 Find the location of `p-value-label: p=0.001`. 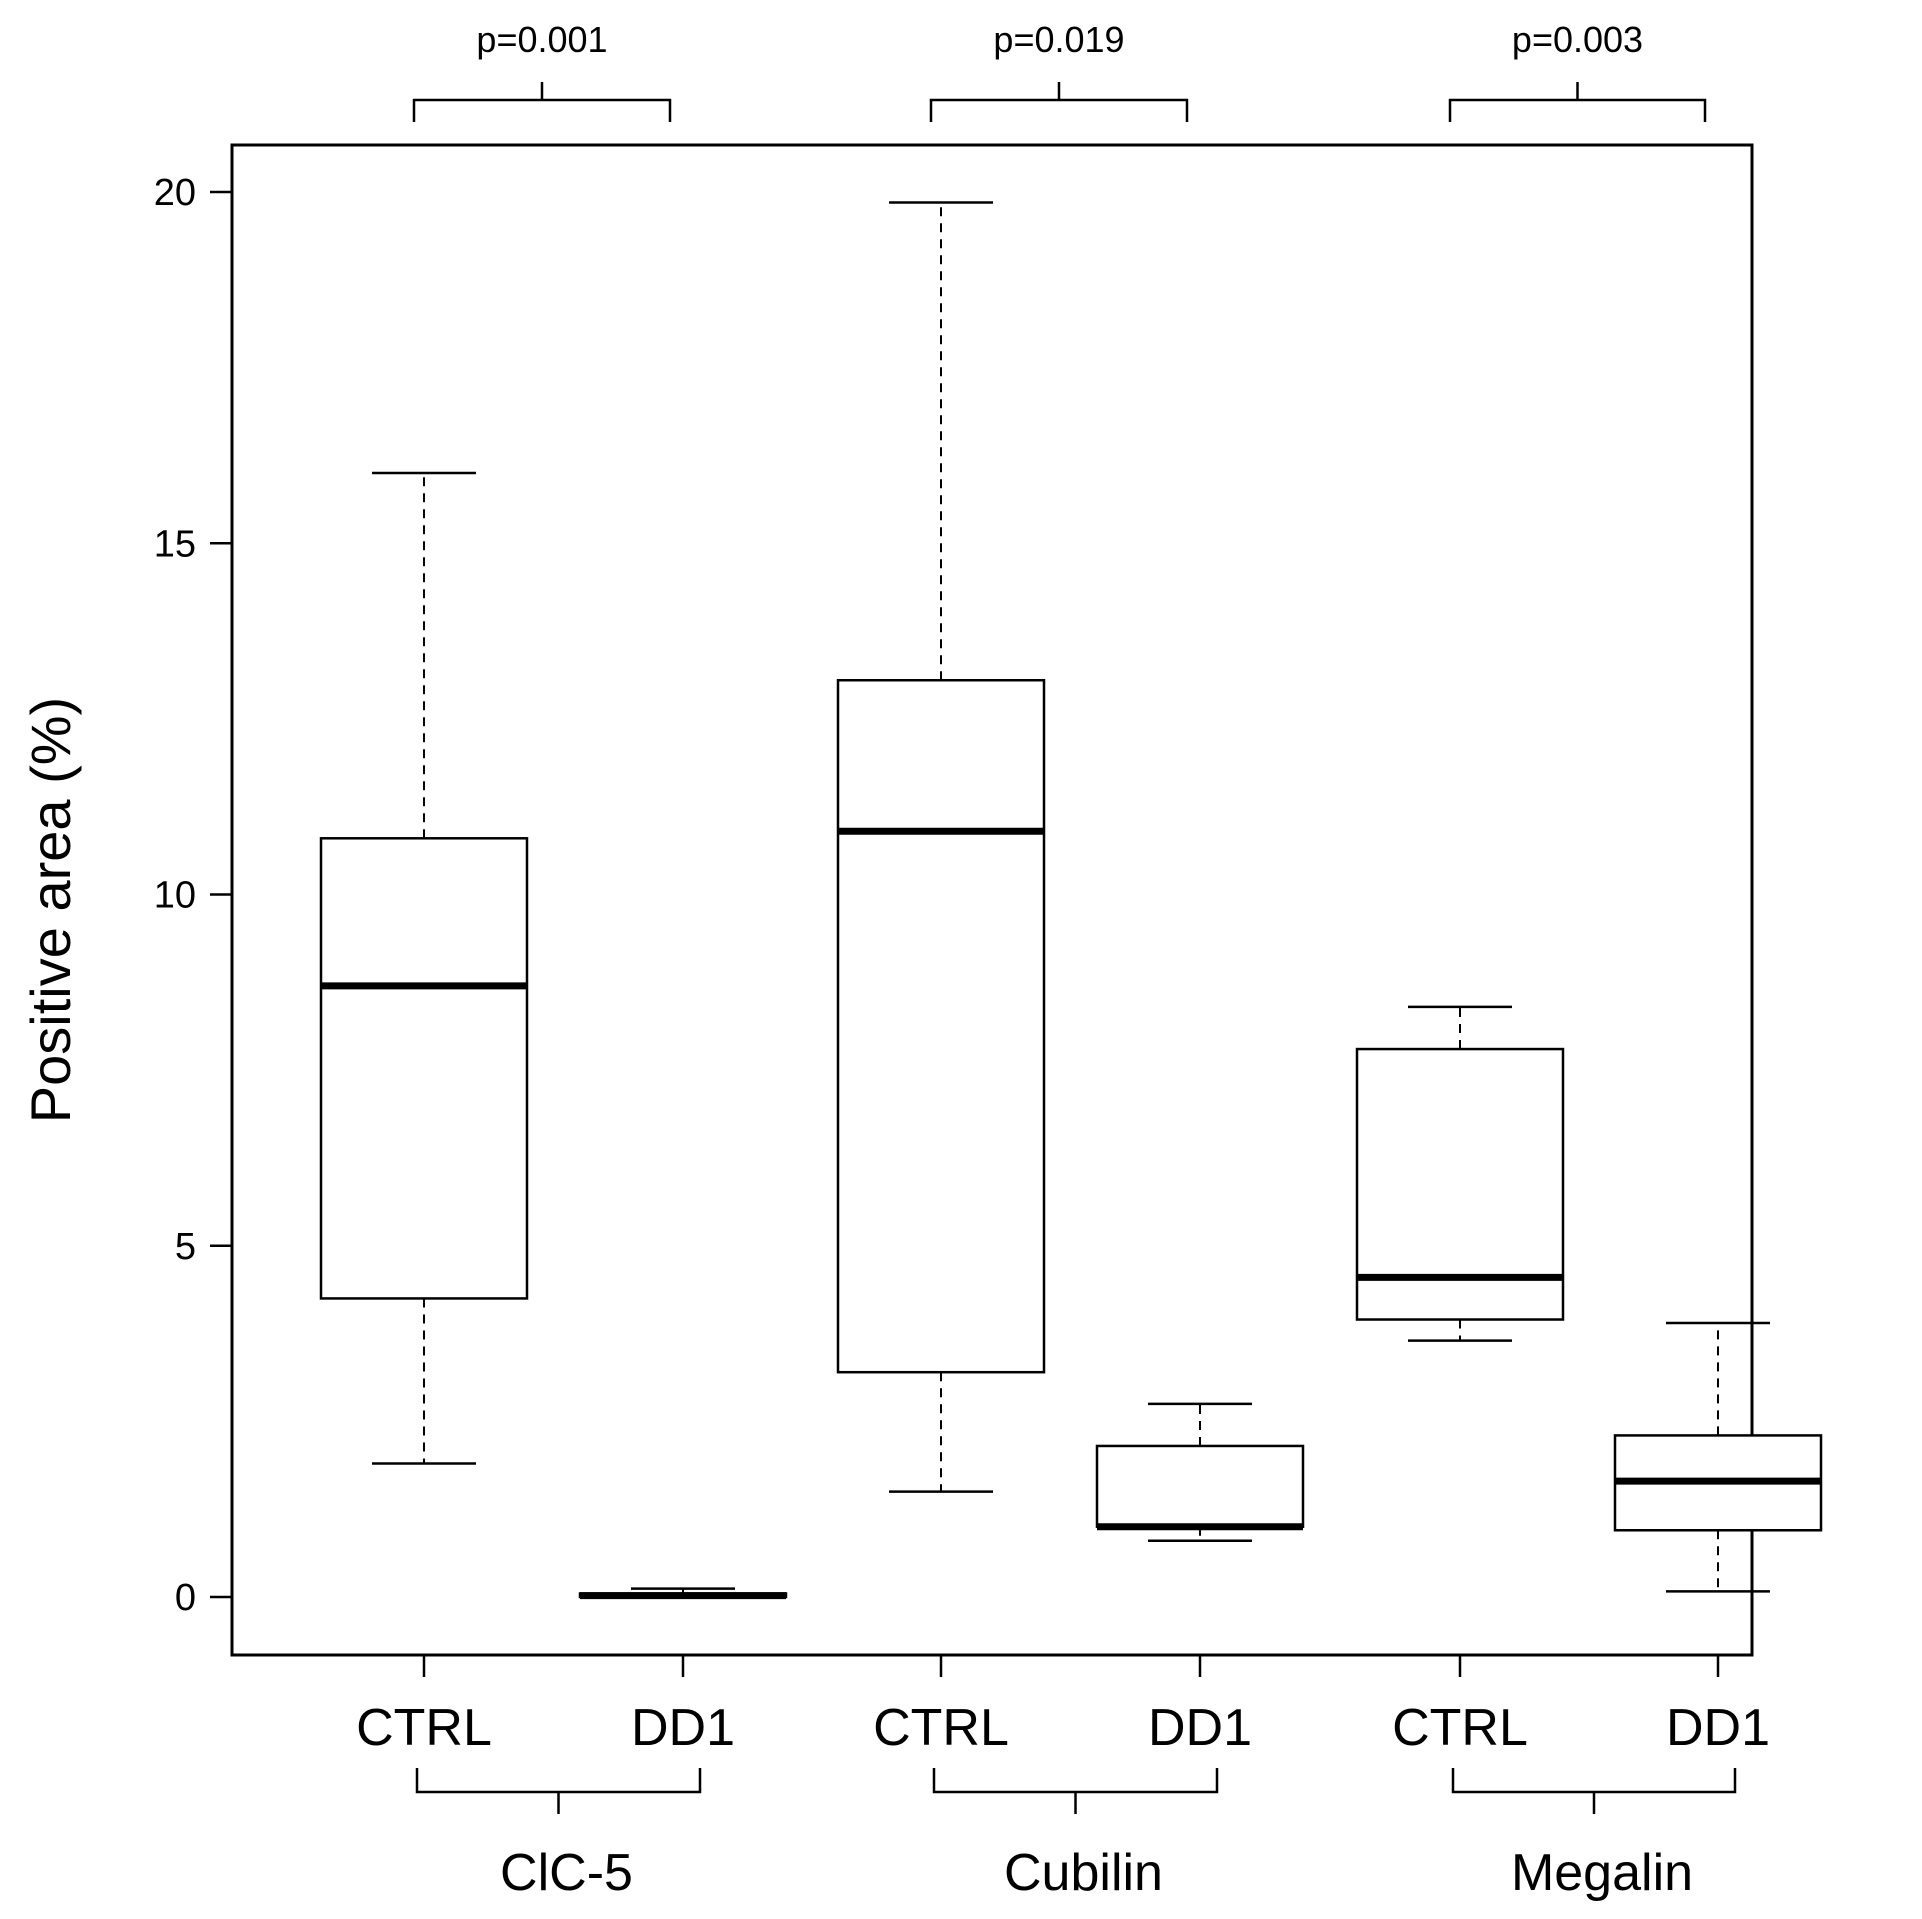

p-value-label: p=0.001 is located at coordinates (541, 39).